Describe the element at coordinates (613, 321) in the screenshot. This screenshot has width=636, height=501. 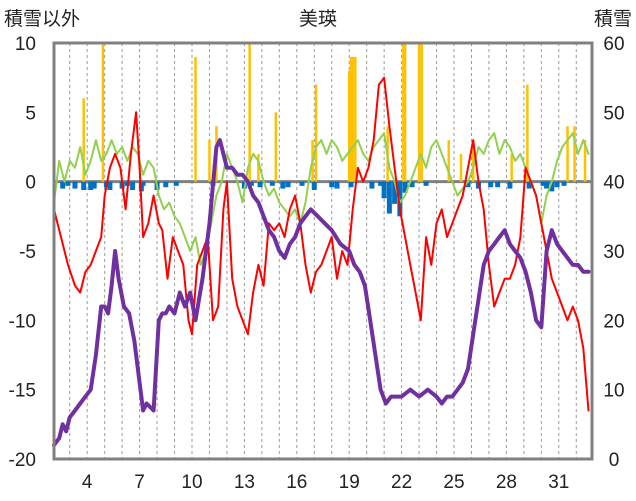
I see `y-tick-right: 20` at that location.